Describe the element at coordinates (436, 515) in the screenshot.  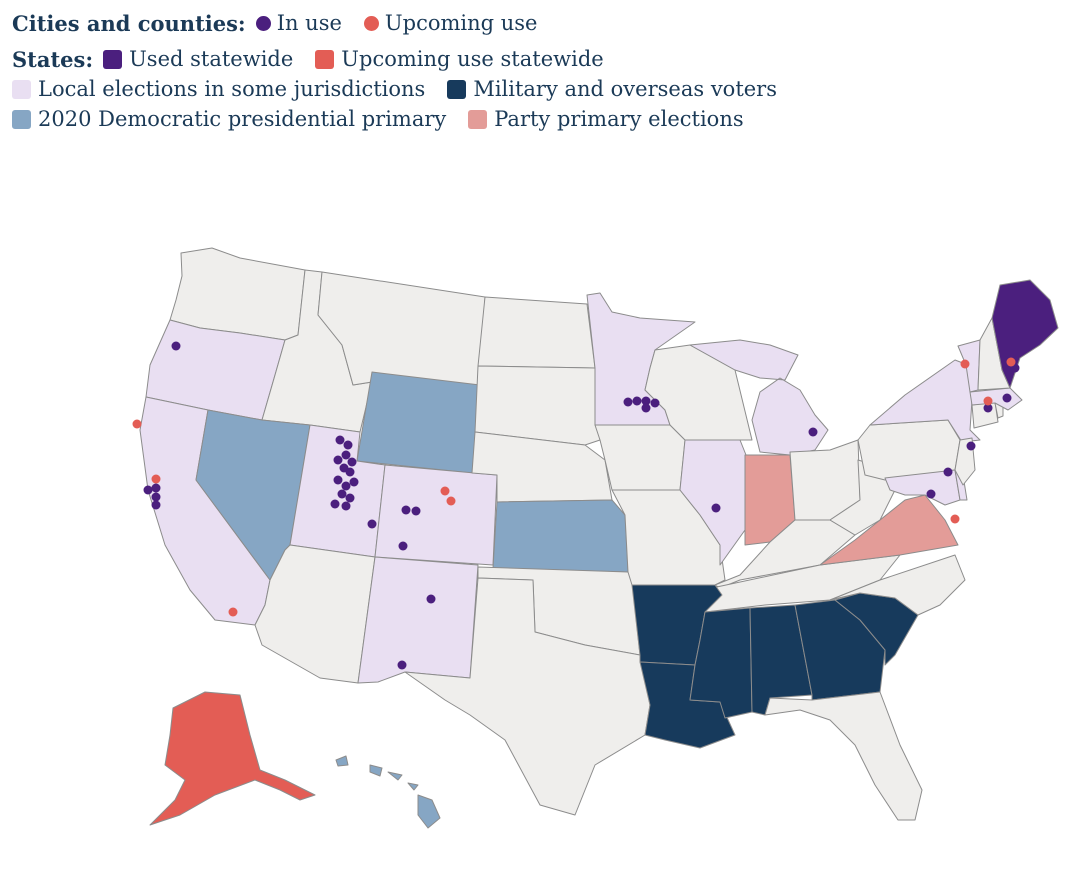
I see `state-colorado` at that location.